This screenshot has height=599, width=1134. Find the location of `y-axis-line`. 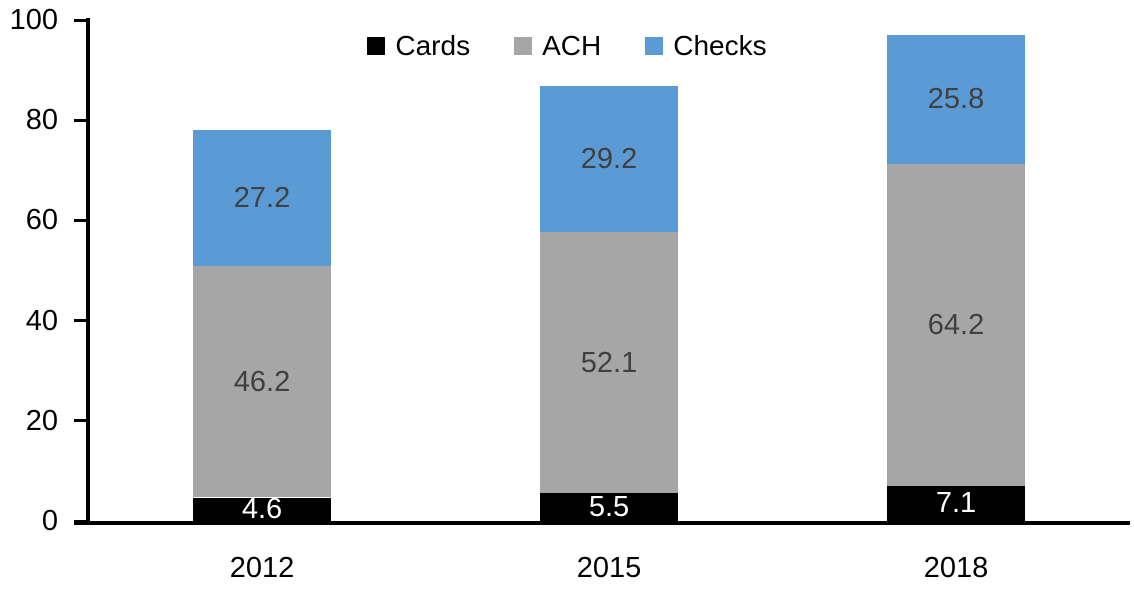

y-axis-line is located at coordinates (88, 271).